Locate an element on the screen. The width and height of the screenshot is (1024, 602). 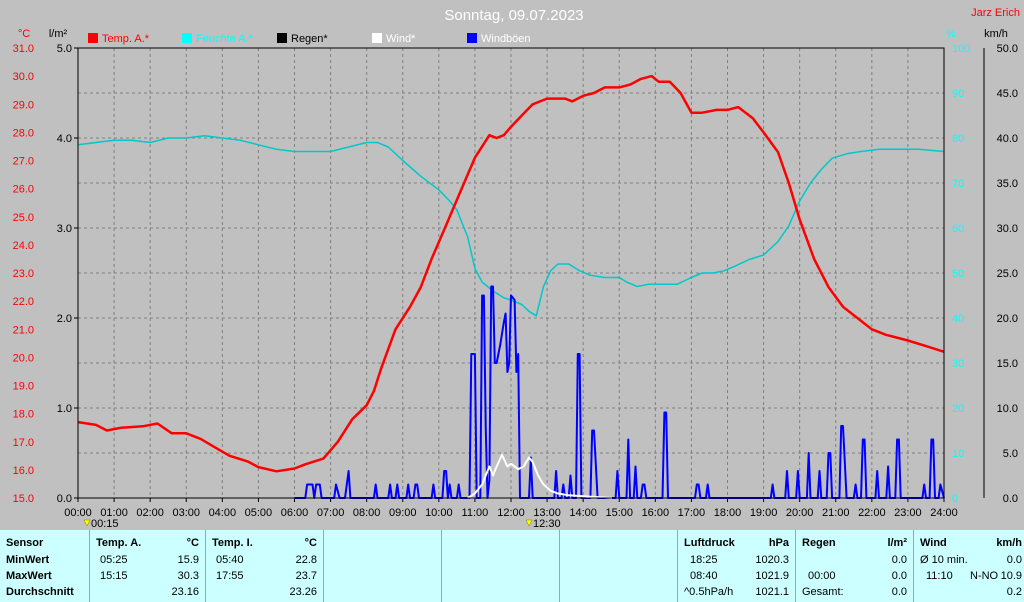
wind-max-value: 10.9 is located at coordinates (1011, 576).